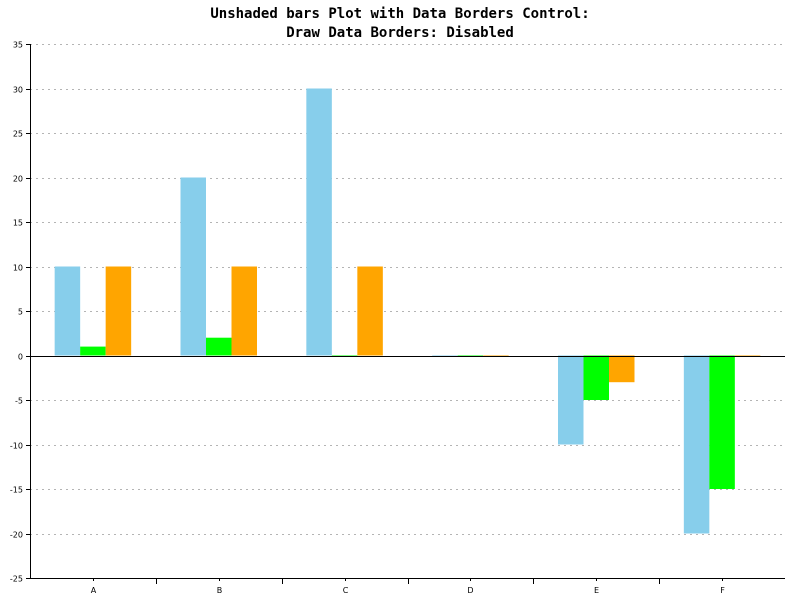 This screenshot has width=800, height=600. I want to click on y-tick-label: -15, so click(16, 490).